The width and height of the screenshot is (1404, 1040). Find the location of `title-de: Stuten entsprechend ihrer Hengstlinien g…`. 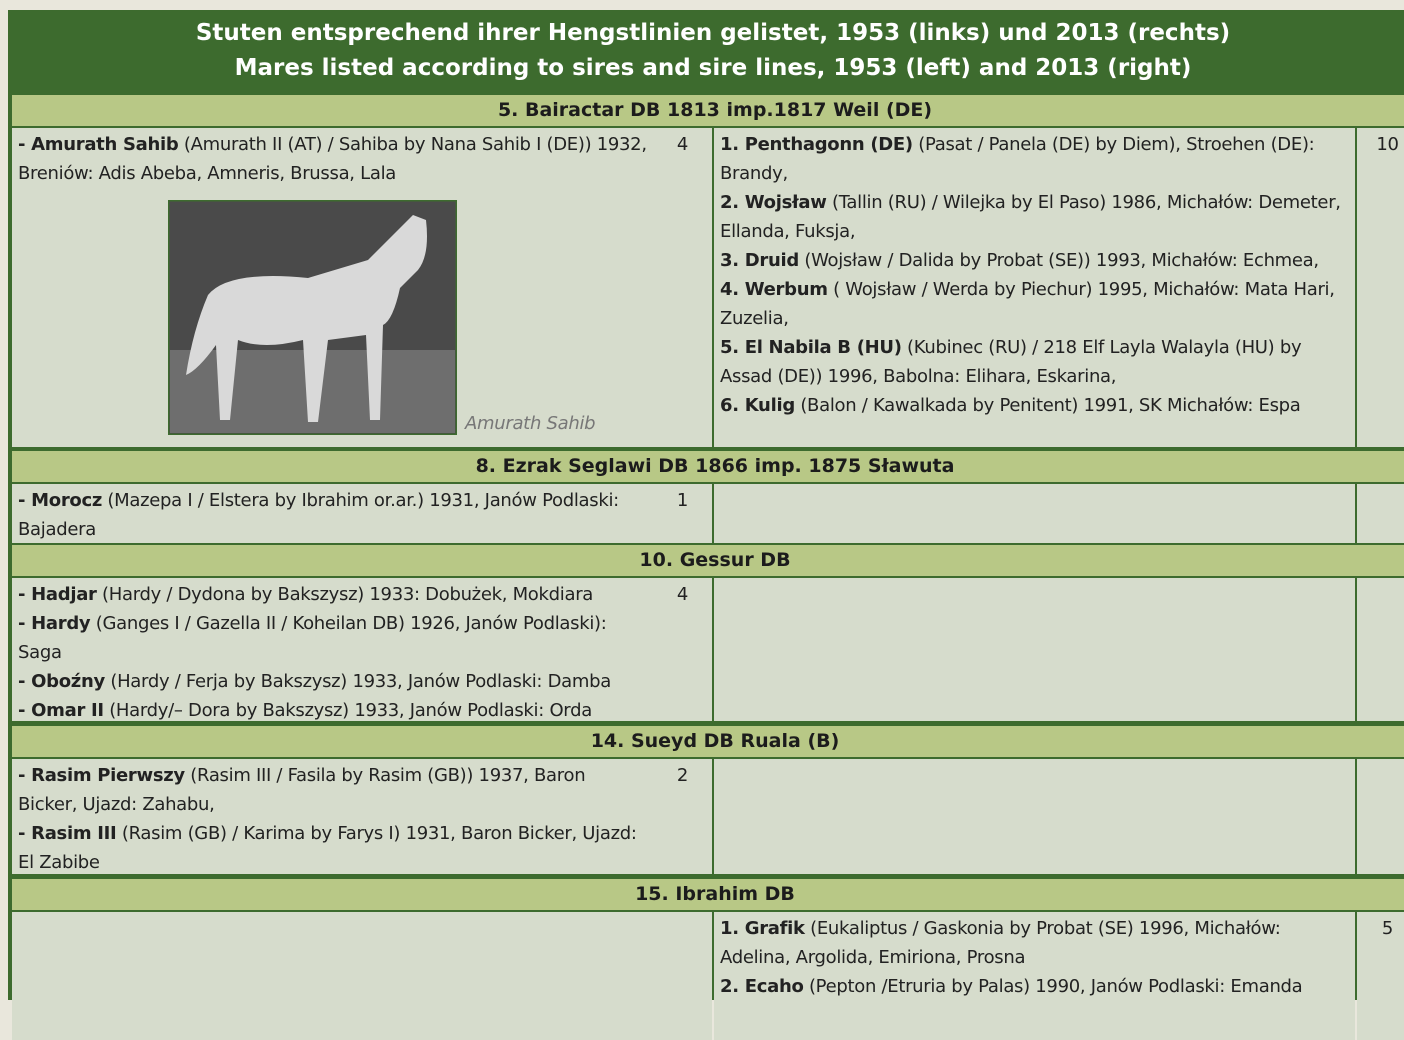

title-de: Stuten entsprechend ihrer Hengstlinien g… is located at coordinates (713, 33).